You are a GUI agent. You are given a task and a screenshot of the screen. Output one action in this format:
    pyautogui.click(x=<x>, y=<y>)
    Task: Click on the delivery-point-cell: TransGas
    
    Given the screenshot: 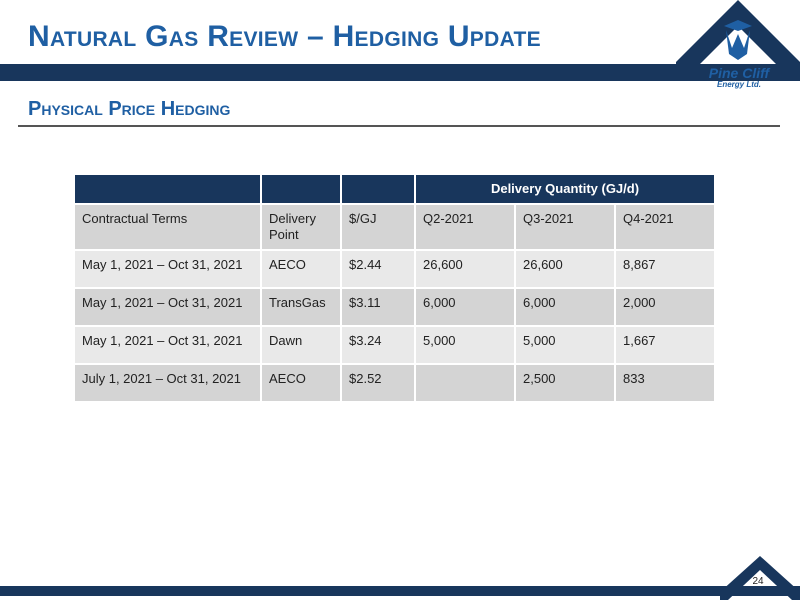 What is the action you would take?
    pyautogui.click(x=301, y=307)
    